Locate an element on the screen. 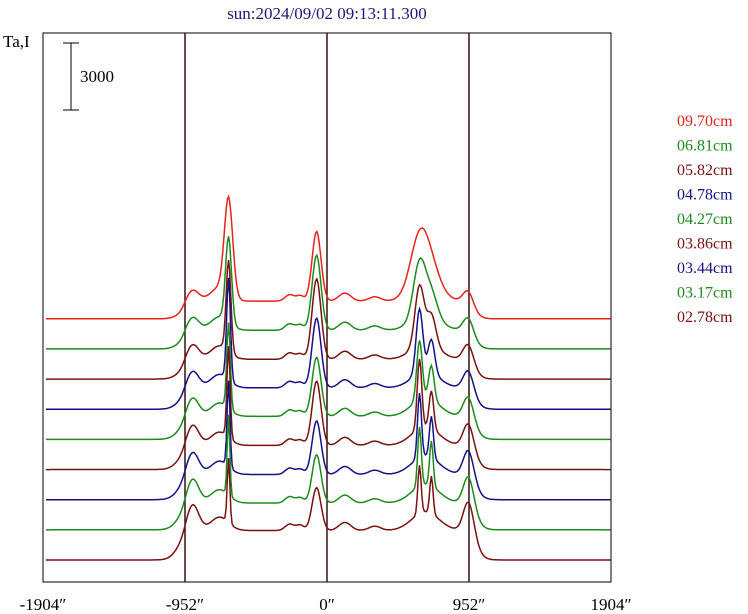 The image size is (748, 614). legend-entry: 04.78cm is located at coordinates (705, 195).